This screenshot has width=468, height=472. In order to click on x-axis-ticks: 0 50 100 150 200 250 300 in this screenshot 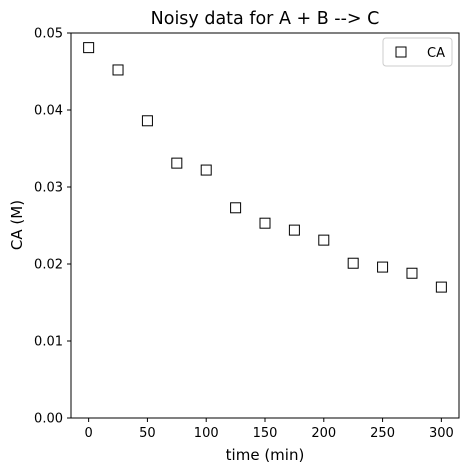, I will do `click(269, 429)`.